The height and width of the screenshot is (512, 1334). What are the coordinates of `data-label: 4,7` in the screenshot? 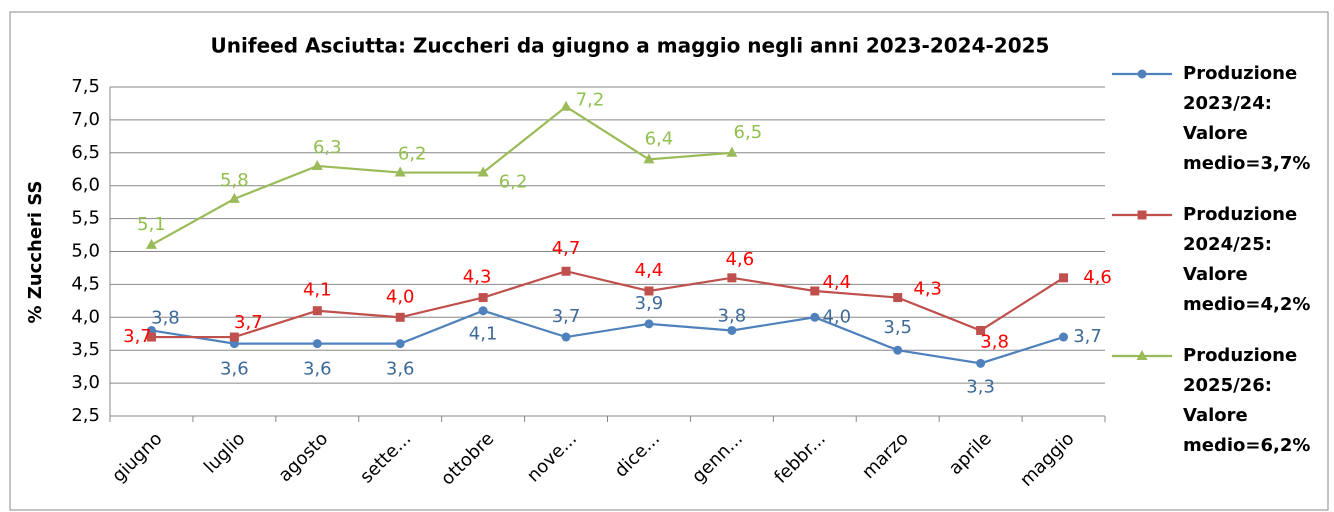 It's located at (566, 248).